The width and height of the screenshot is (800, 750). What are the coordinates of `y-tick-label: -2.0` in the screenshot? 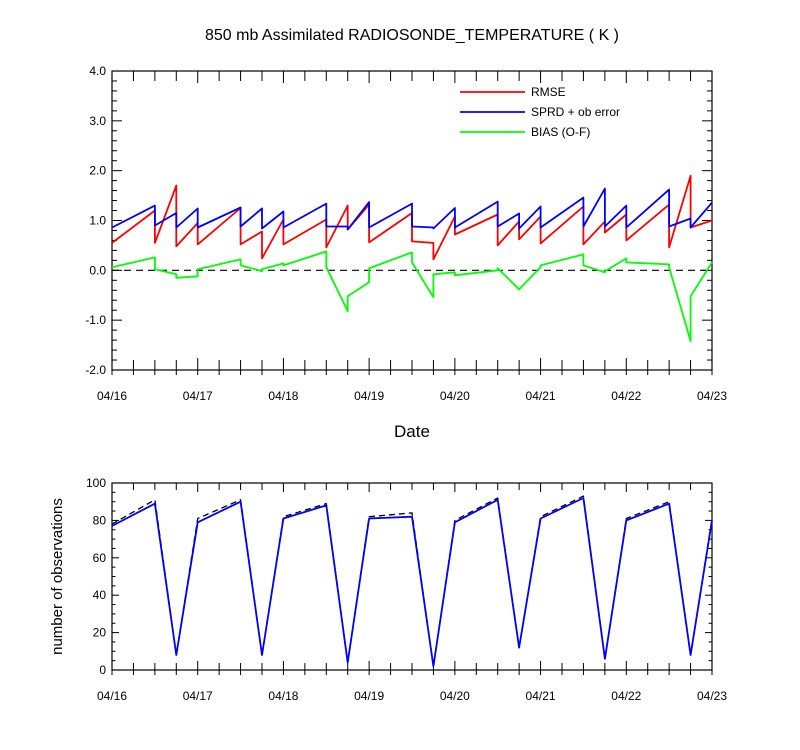 It's located at (95, 370).